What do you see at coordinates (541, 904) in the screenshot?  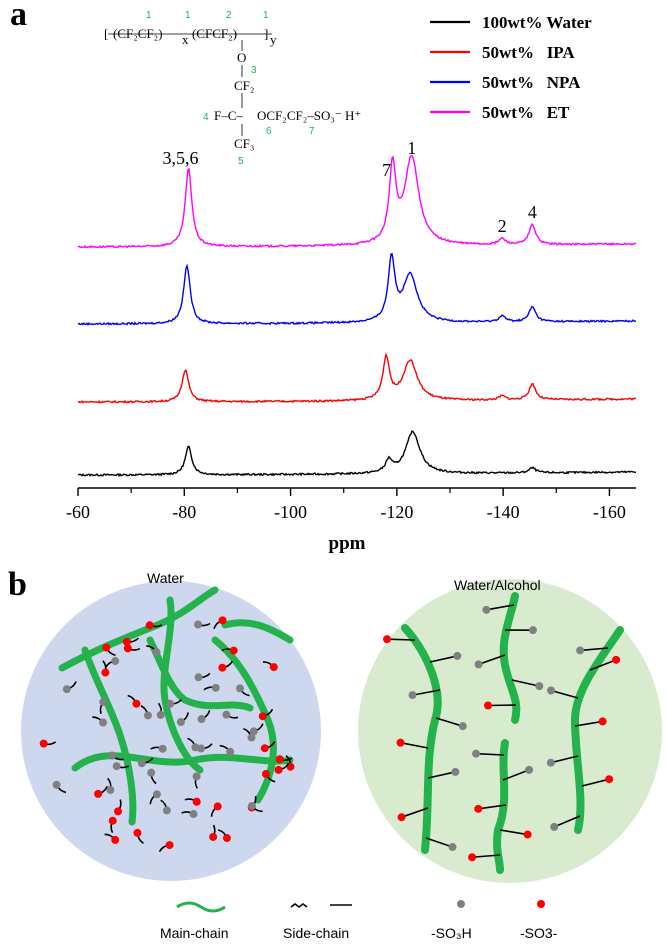 I see `so3-key-icon` at bounding box center [541, 904].